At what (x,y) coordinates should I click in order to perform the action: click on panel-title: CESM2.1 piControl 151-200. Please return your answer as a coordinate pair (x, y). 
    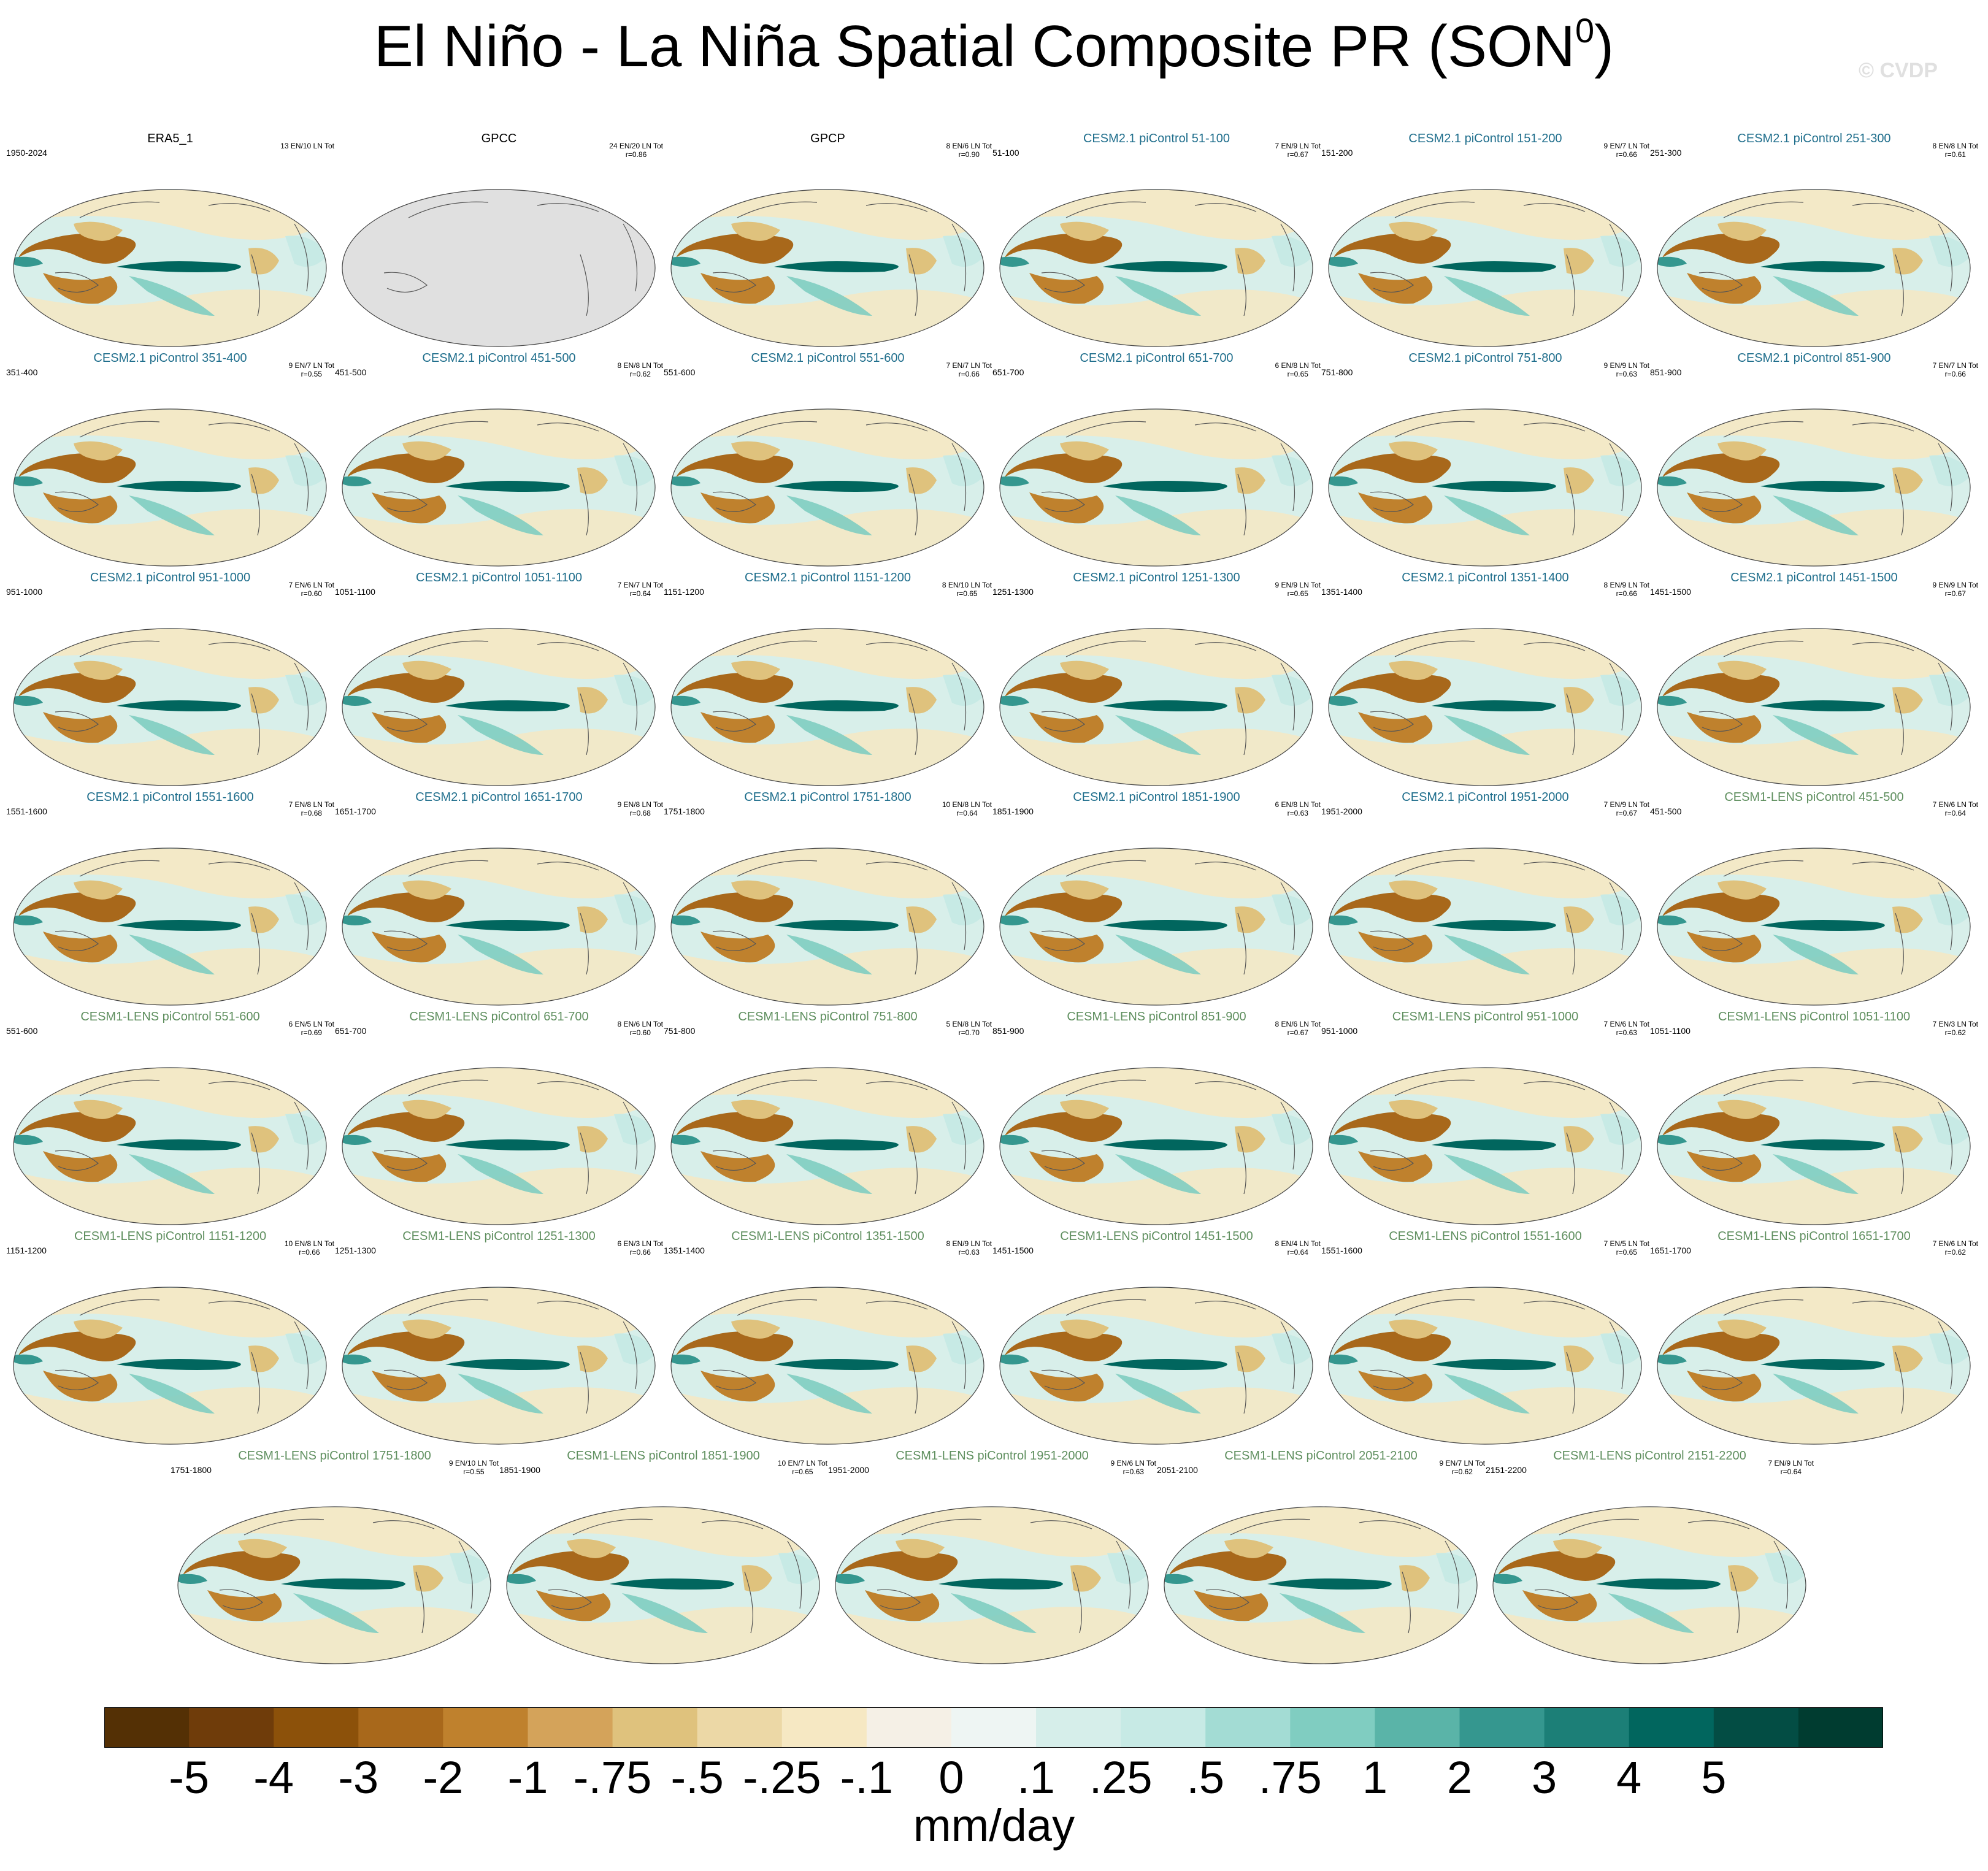
    Looking at the image, I should click on (1485, 138).